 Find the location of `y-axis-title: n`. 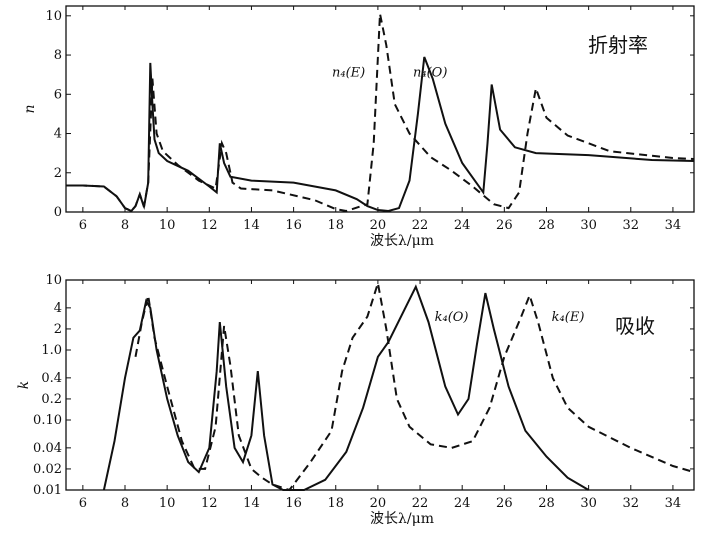

y-axis-title: n is located at coordinates (30, 108).